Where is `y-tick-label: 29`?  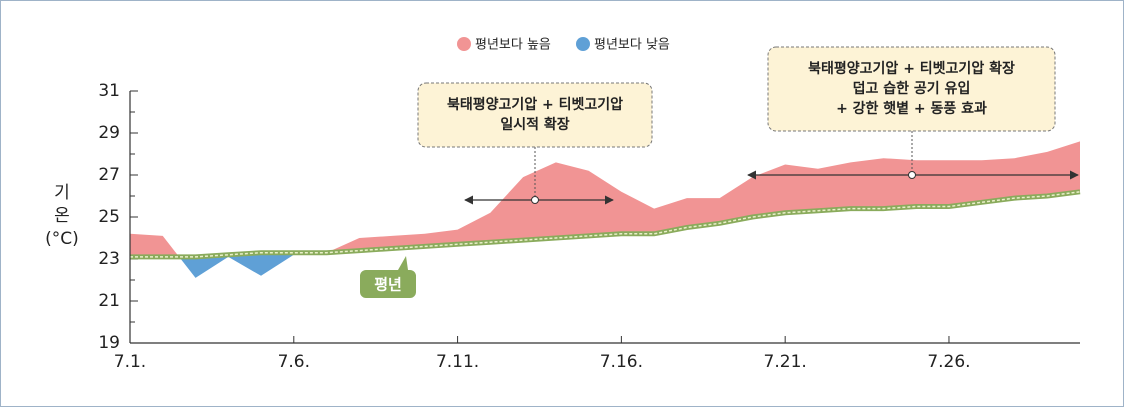 y-tick-label: 29 is located at coordinates (109, 133).